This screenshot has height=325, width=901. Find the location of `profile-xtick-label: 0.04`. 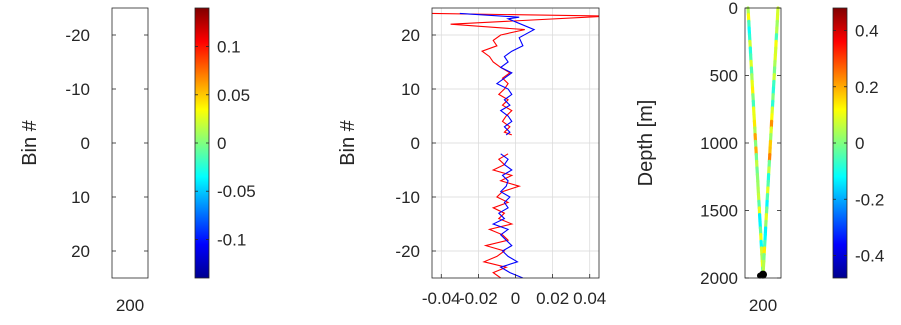

profile-xtick-label: 0.04 is located at coordinates (589, 298).